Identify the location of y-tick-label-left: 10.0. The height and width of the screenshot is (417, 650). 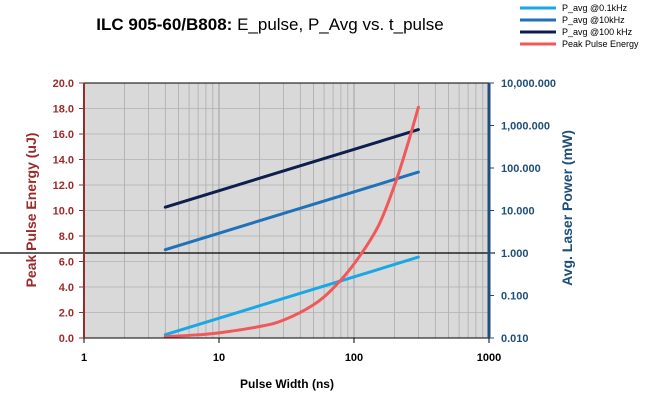
(63, 212).